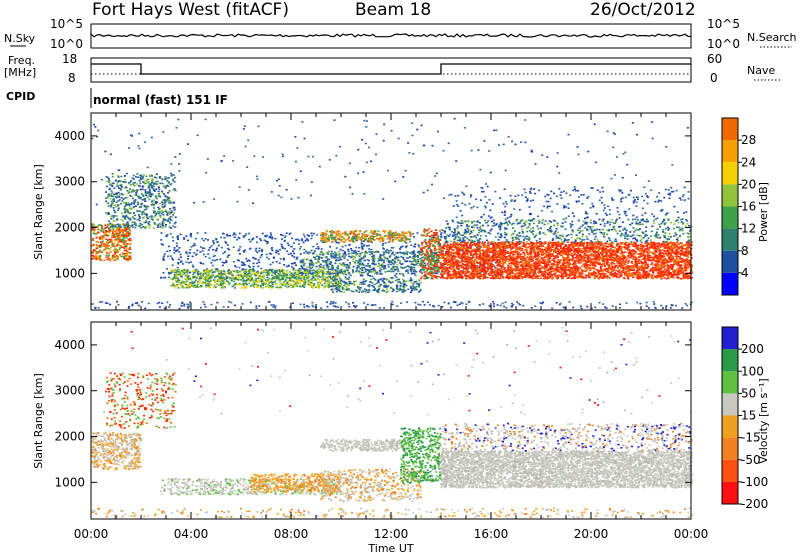 The width and height of the screenshot is (800, 554). I want to click on noise-trace, so click(391, 35).